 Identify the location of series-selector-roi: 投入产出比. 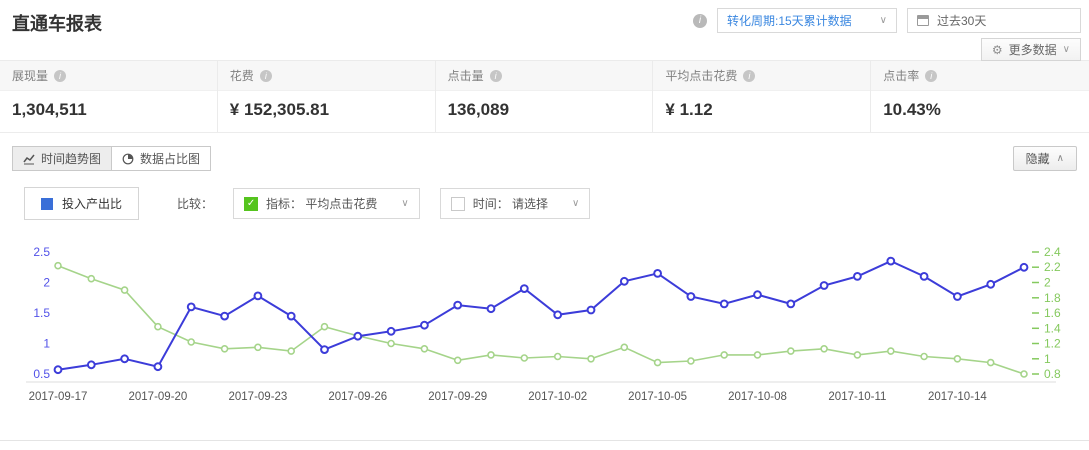
(82, 203).